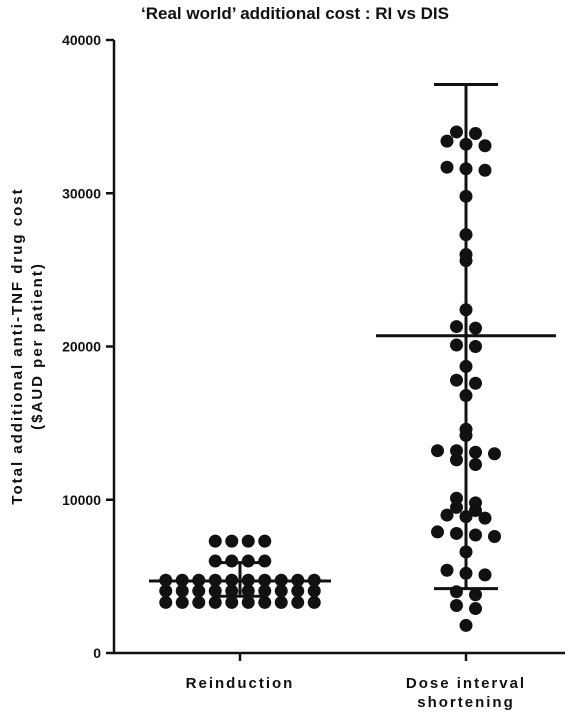  I want to click on x-category-label: Dose interval, so click(466, 683).